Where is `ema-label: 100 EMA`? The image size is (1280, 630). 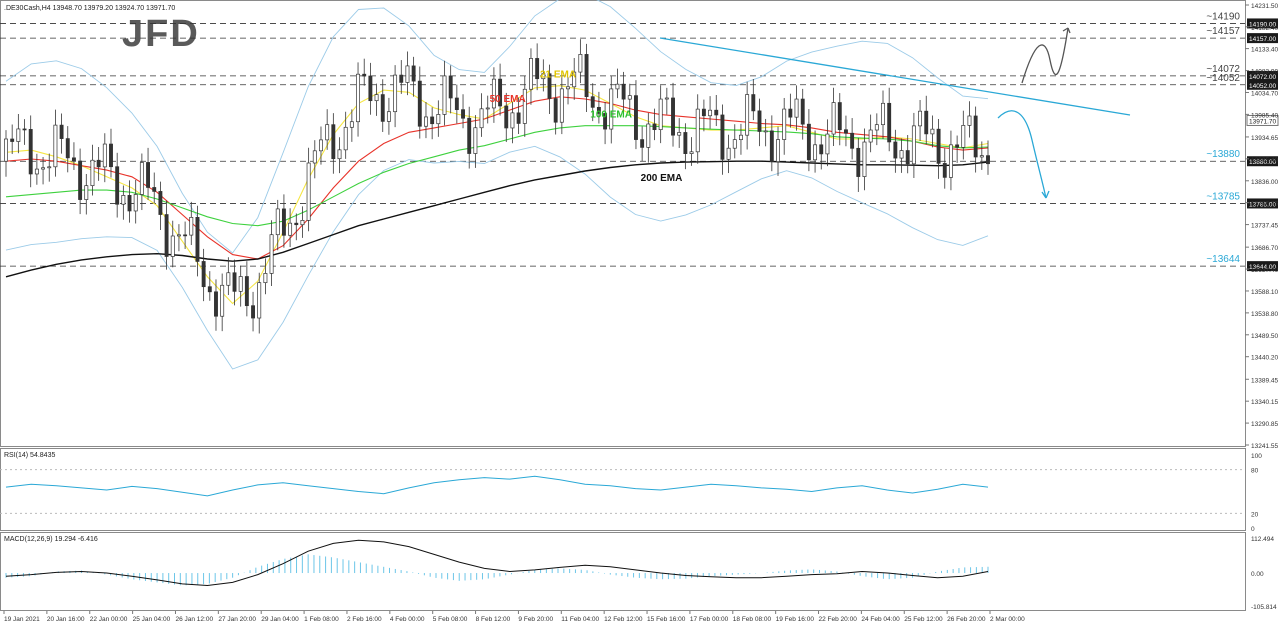
ema-label: 100 EMA is located at coordinates (611, 115).